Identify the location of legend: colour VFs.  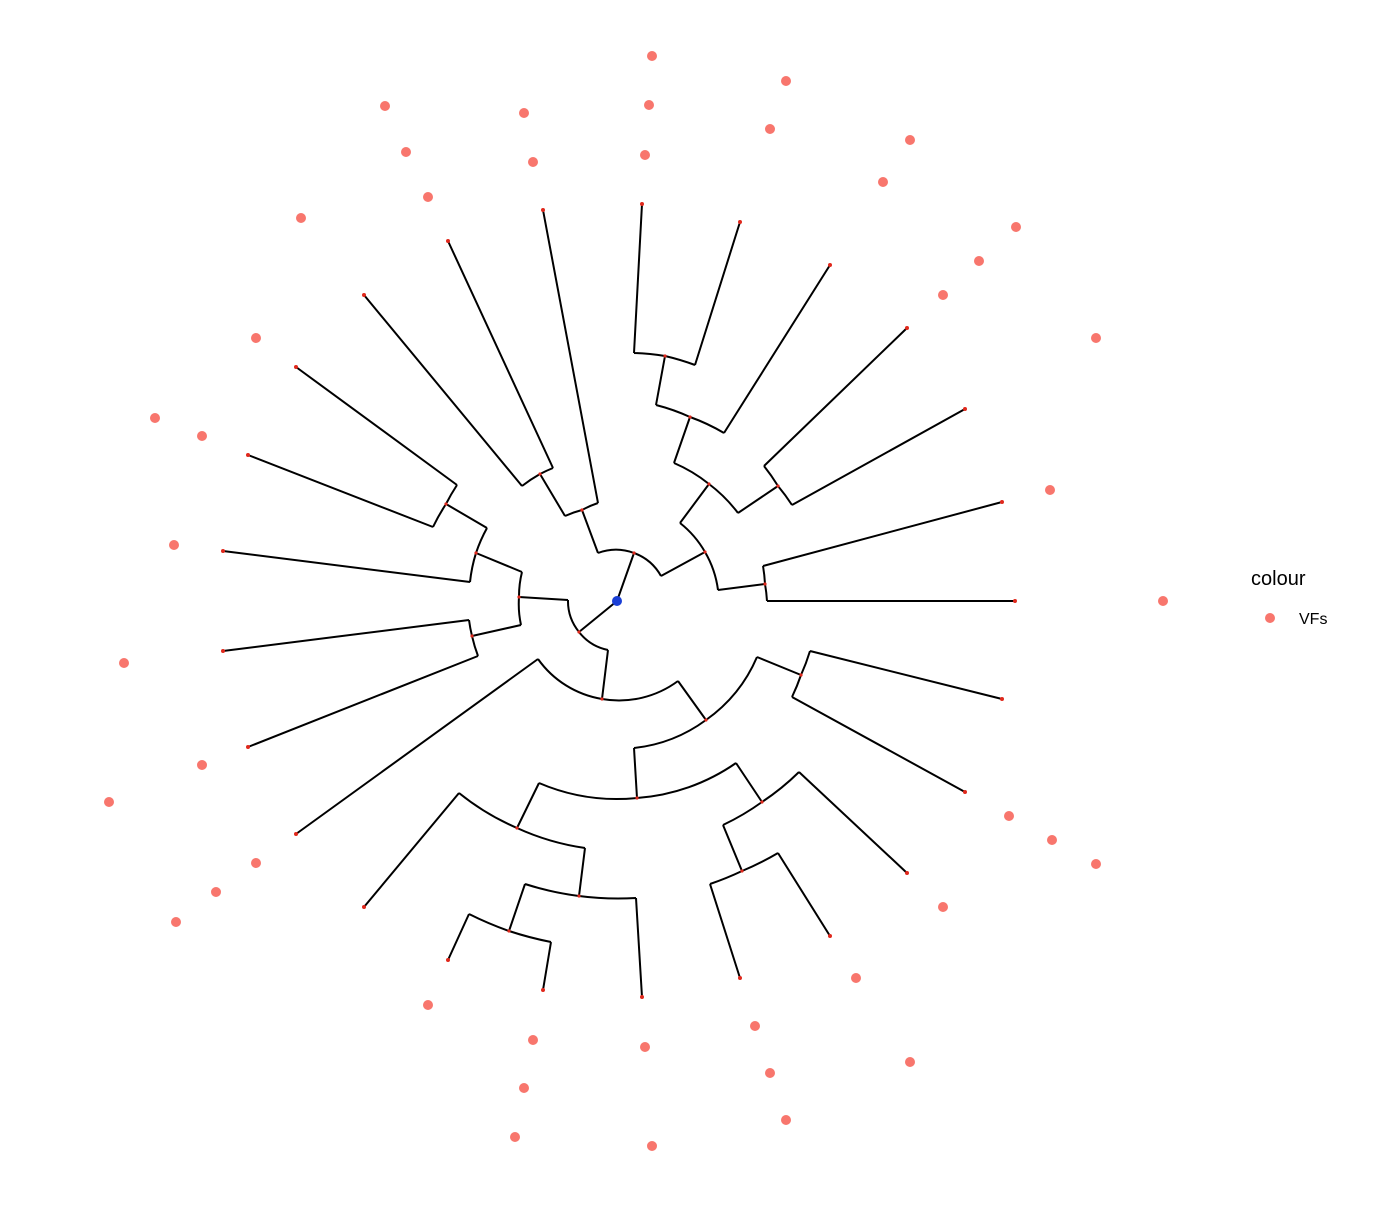
(1289, 598).